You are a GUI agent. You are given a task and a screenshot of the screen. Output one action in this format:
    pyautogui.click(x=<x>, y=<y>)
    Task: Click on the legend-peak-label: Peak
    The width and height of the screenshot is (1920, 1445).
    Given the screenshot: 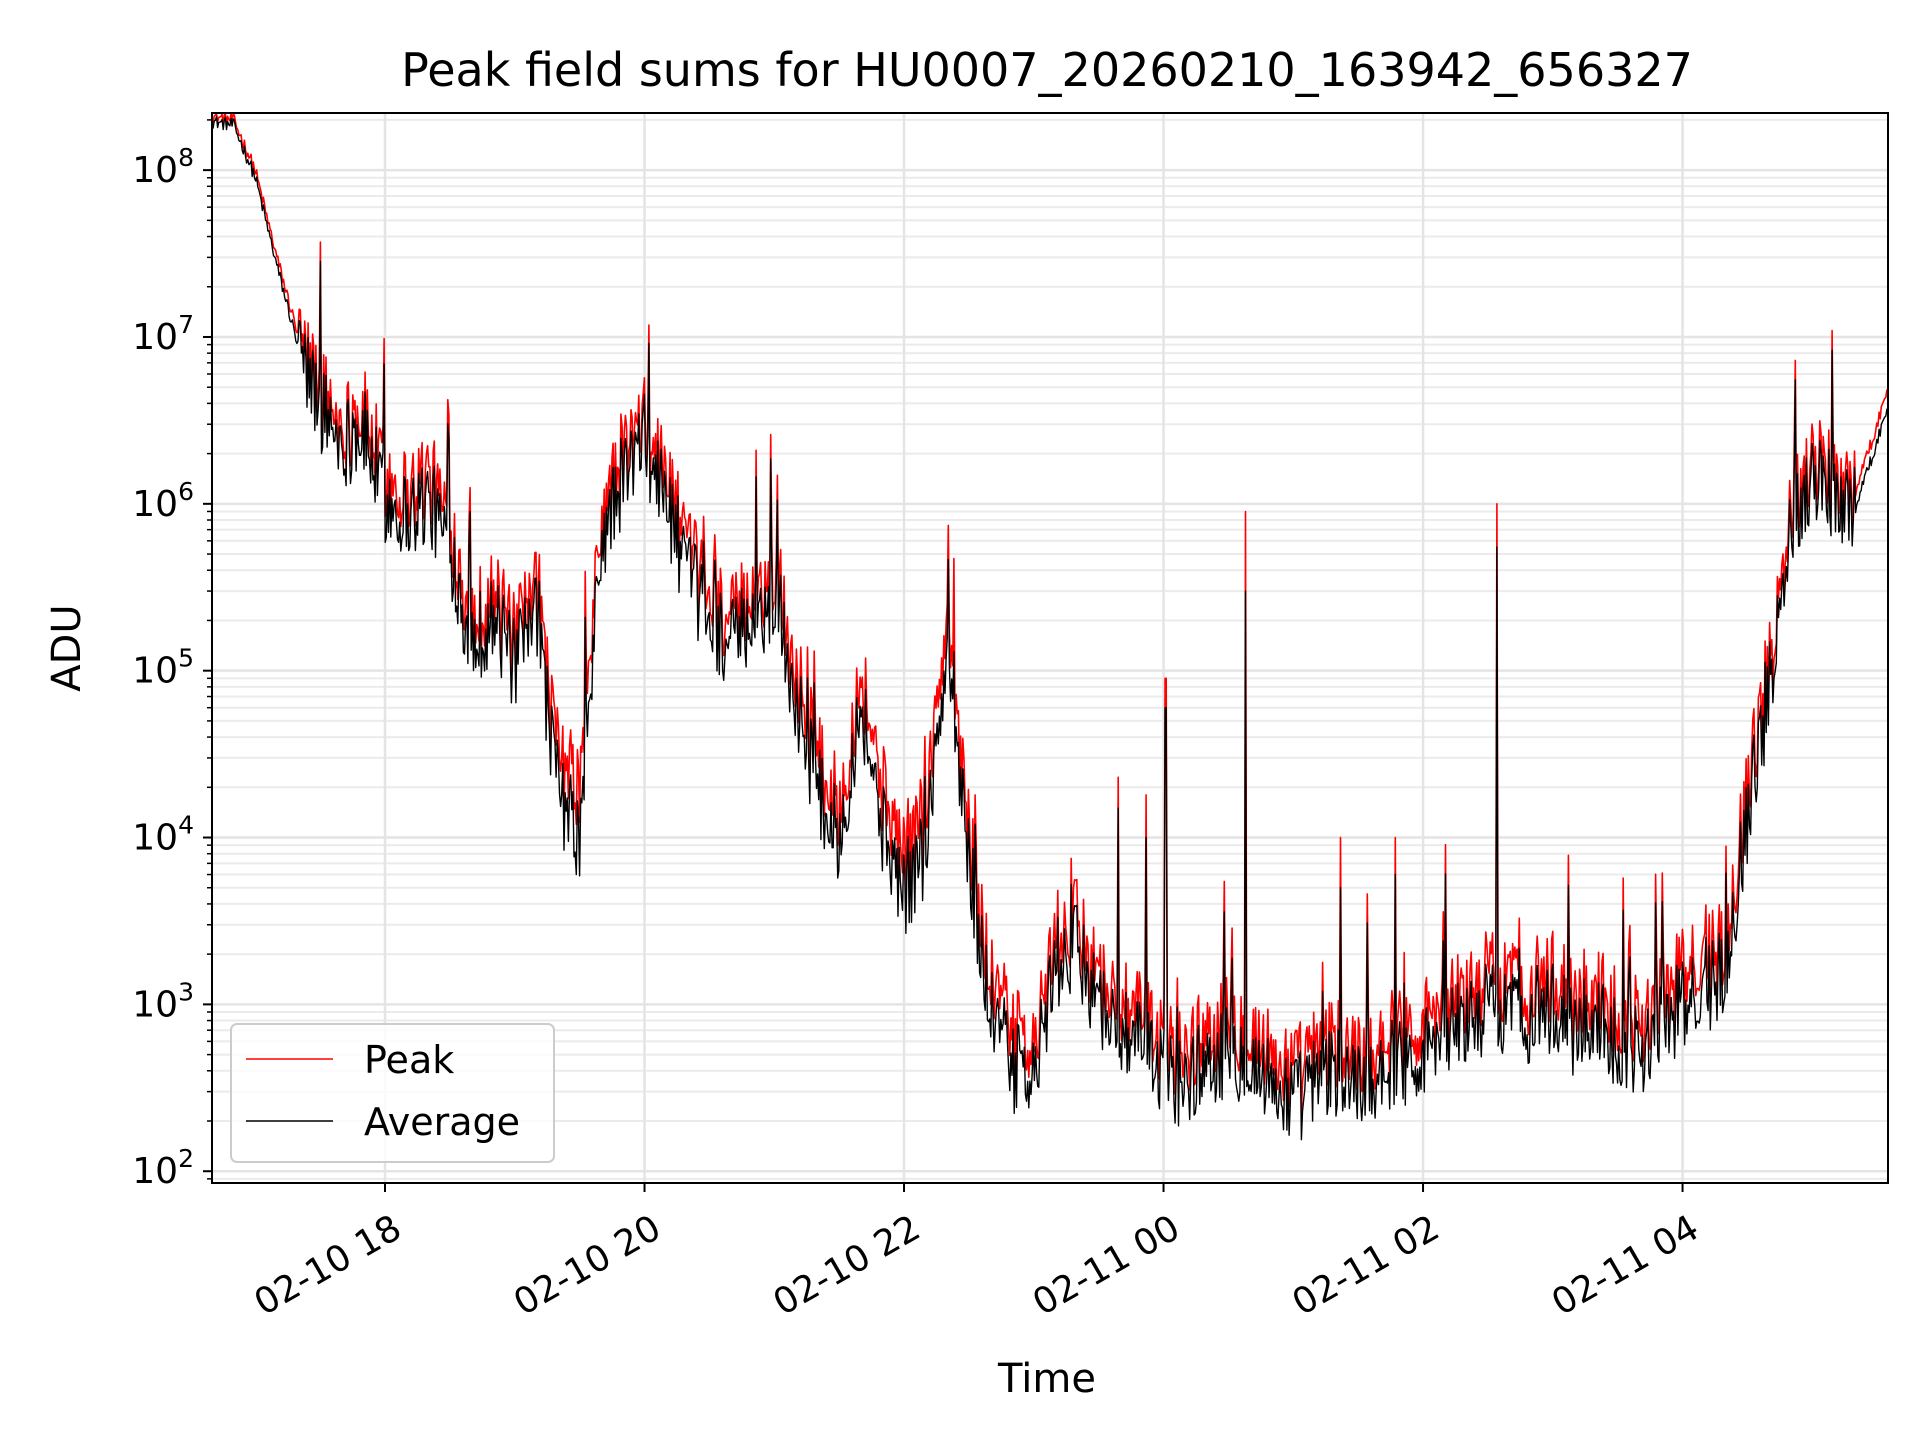 What is the action you would take?
    pyautogui.click(x=409, y=1060)
    